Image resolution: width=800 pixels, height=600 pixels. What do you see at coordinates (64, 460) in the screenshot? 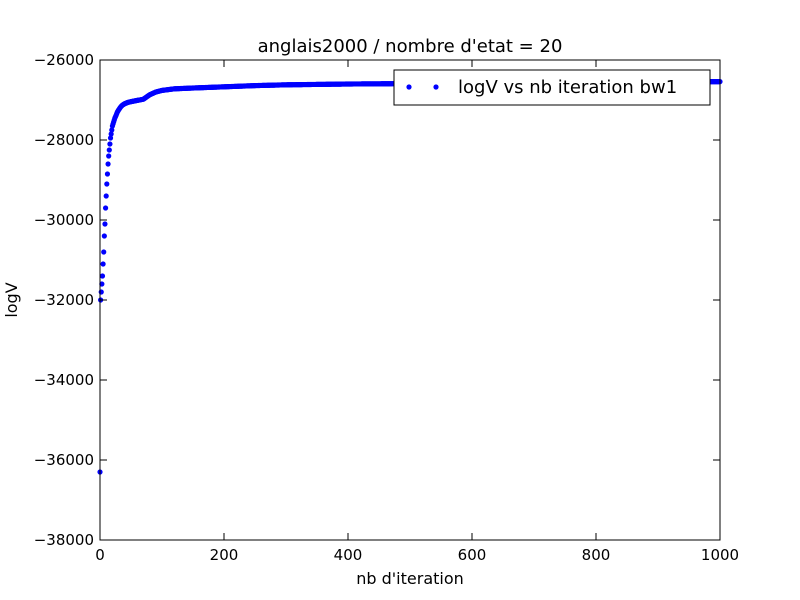
I see `y-tick-label: −36000` at bounding box center [64, 460].